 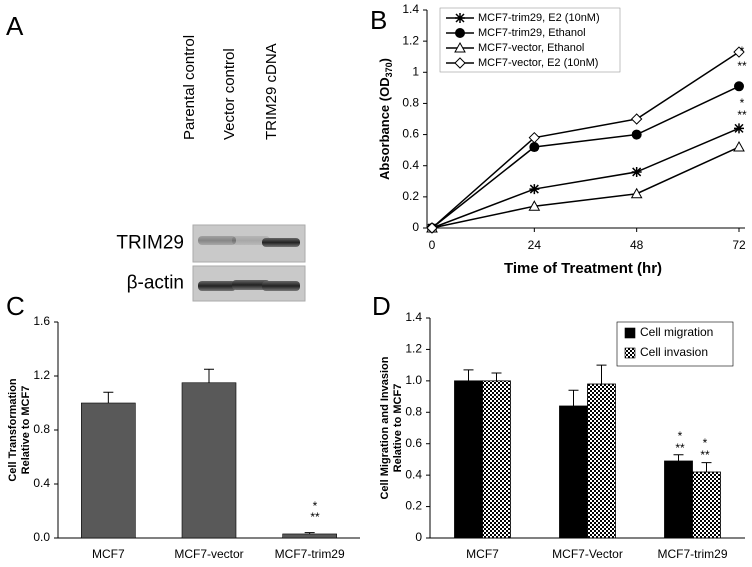 What do you see at coordinates (229, 94) in the screenshot?
I see `lane-label: Vector control` at bounding box center [229, 94].